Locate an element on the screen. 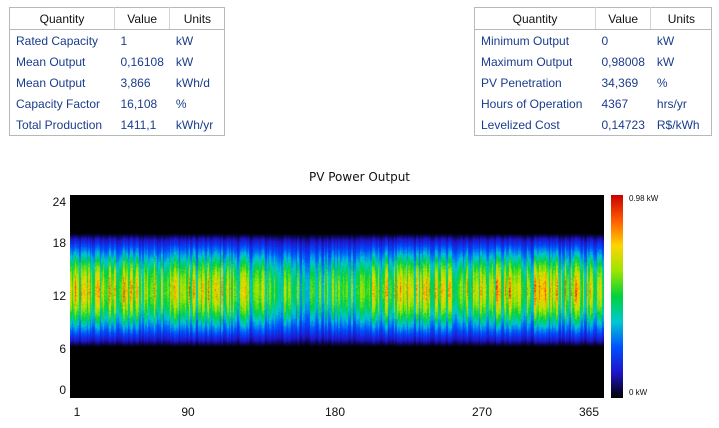 The height and width of the screenshot is (428, 719). table-row: Hours of Operation 4367 hrs/yr is located at coordinates (593, 103).